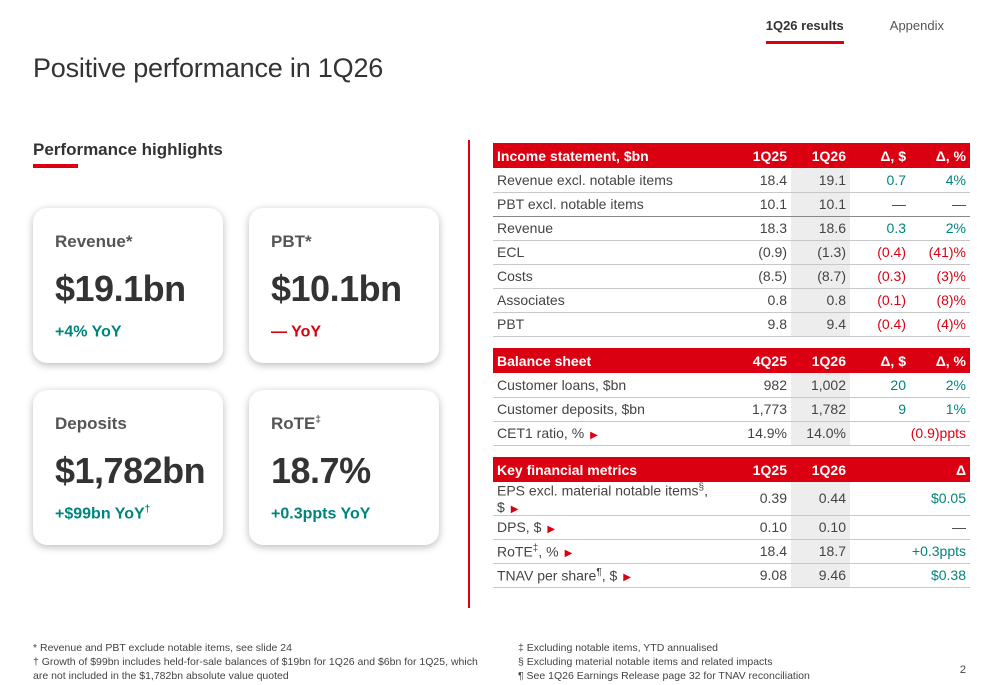  What do you see at coordinates (804, 31) in the screenshot?
I see `tab-1q26-results: 1Q26 results` at bounding box center [804, 31].